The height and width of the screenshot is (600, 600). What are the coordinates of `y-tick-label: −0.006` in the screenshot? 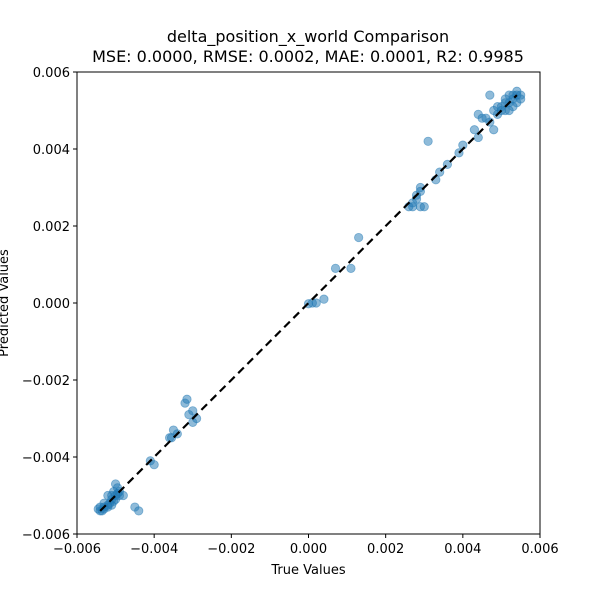 It's located at (46, 535).